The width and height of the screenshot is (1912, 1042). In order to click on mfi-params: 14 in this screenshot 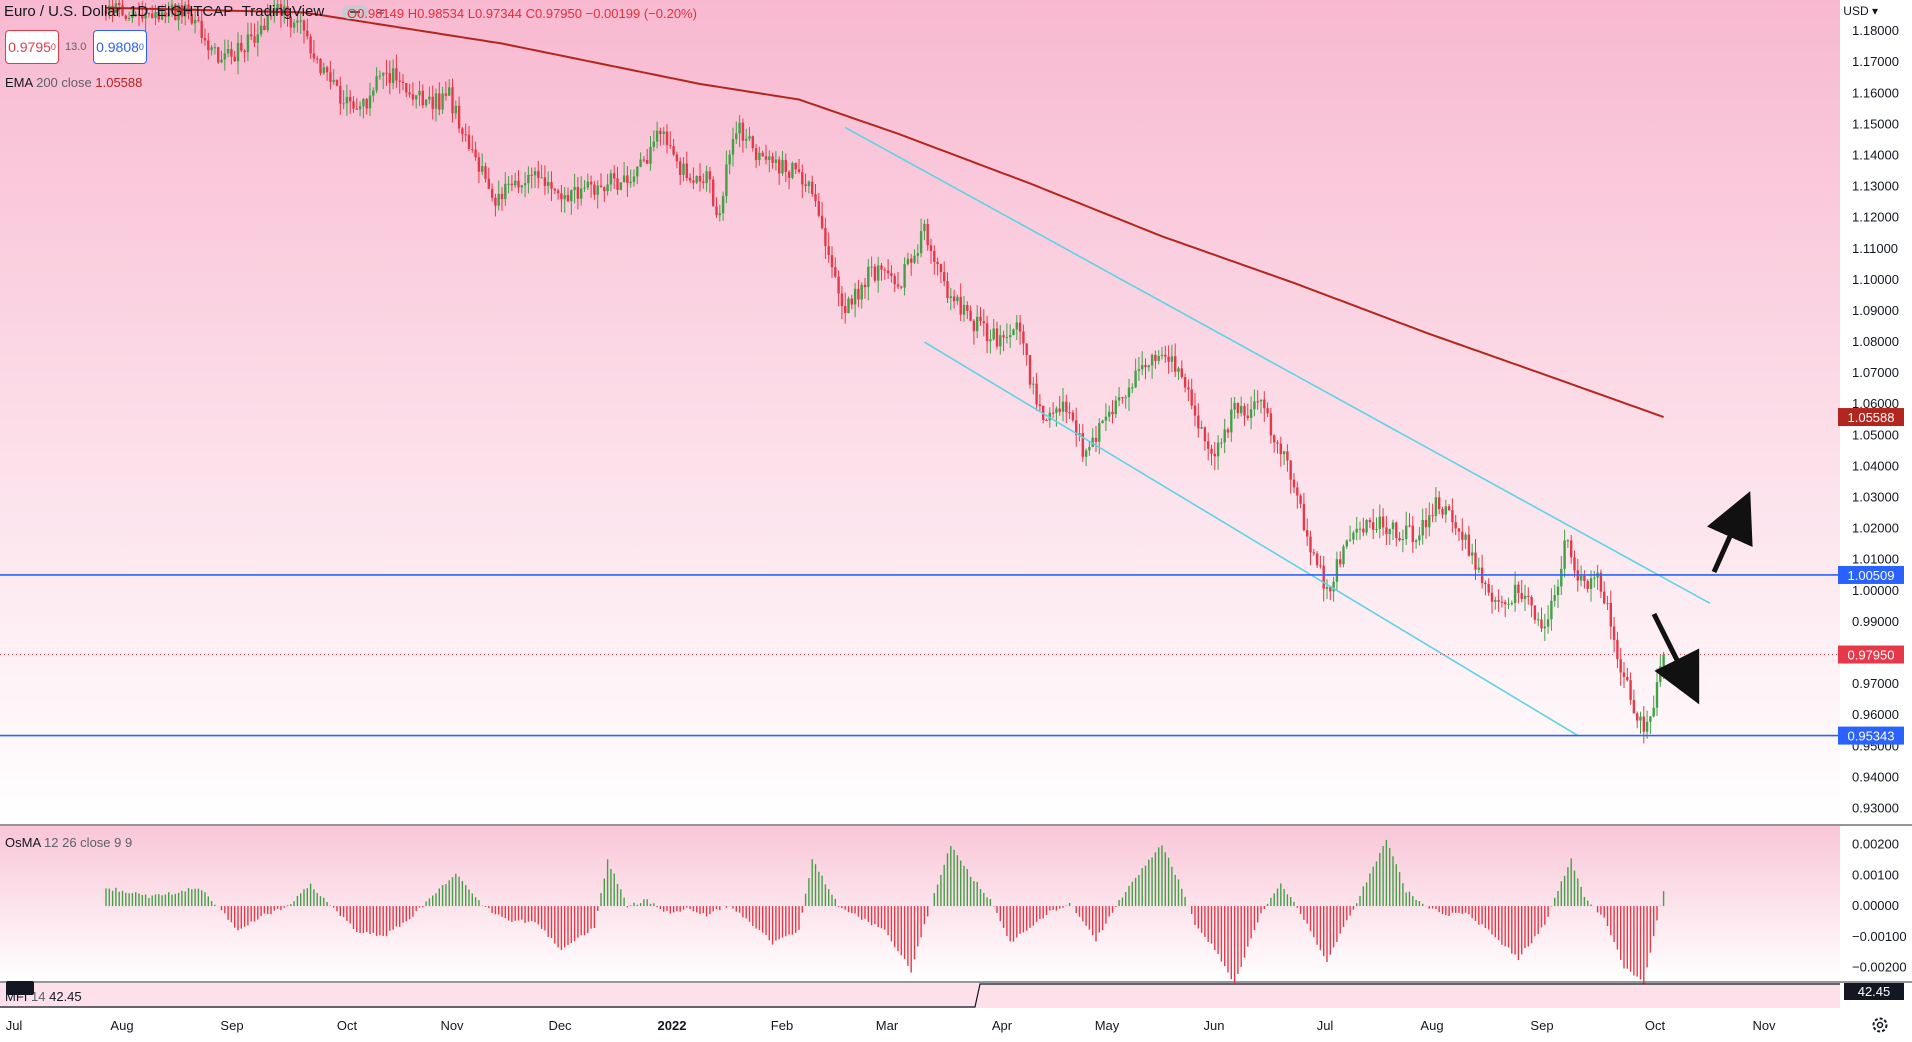, I will do `click(38, 996)`.